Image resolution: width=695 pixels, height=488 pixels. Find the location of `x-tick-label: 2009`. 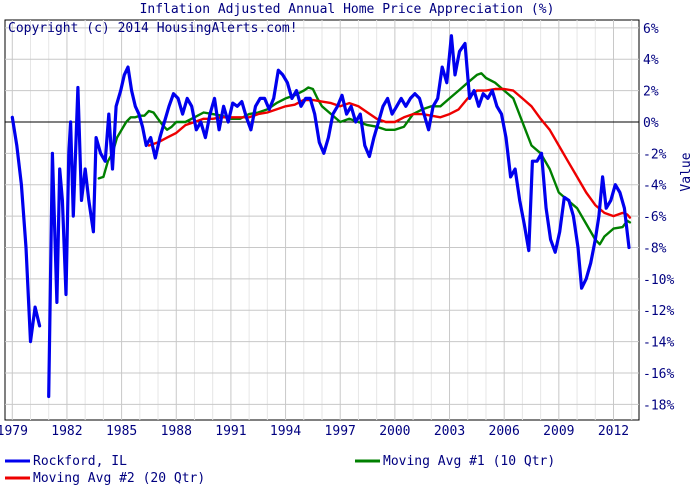

x-tick-label: 2009 is located at coordinates (558, 431).